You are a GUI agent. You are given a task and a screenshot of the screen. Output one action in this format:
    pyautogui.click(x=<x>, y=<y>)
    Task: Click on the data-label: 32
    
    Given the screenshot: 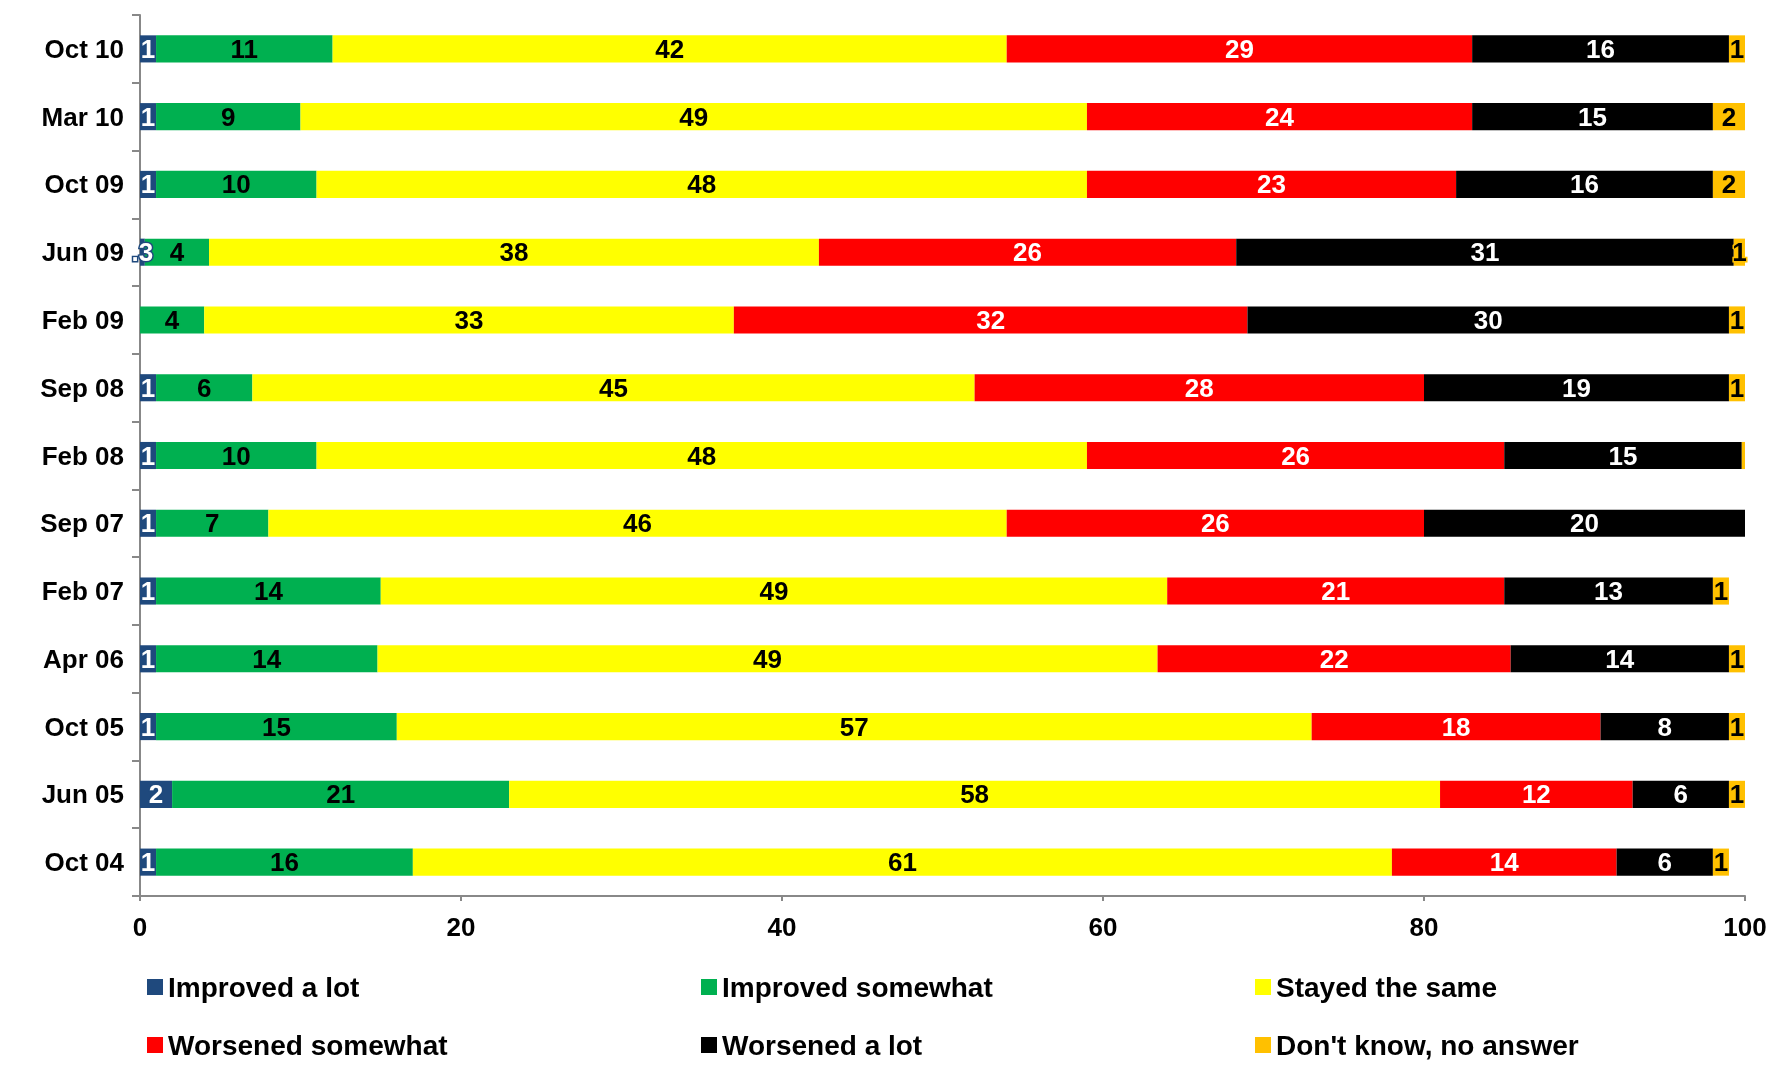 What is the action you would take?
    pyautogui.click(x=991, y=319)
    